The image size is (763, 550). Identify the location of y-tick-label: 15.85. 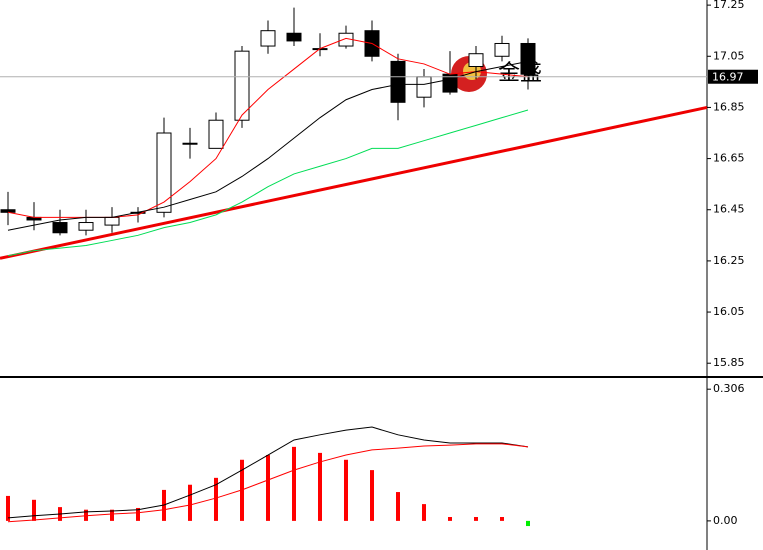
(729, 362).